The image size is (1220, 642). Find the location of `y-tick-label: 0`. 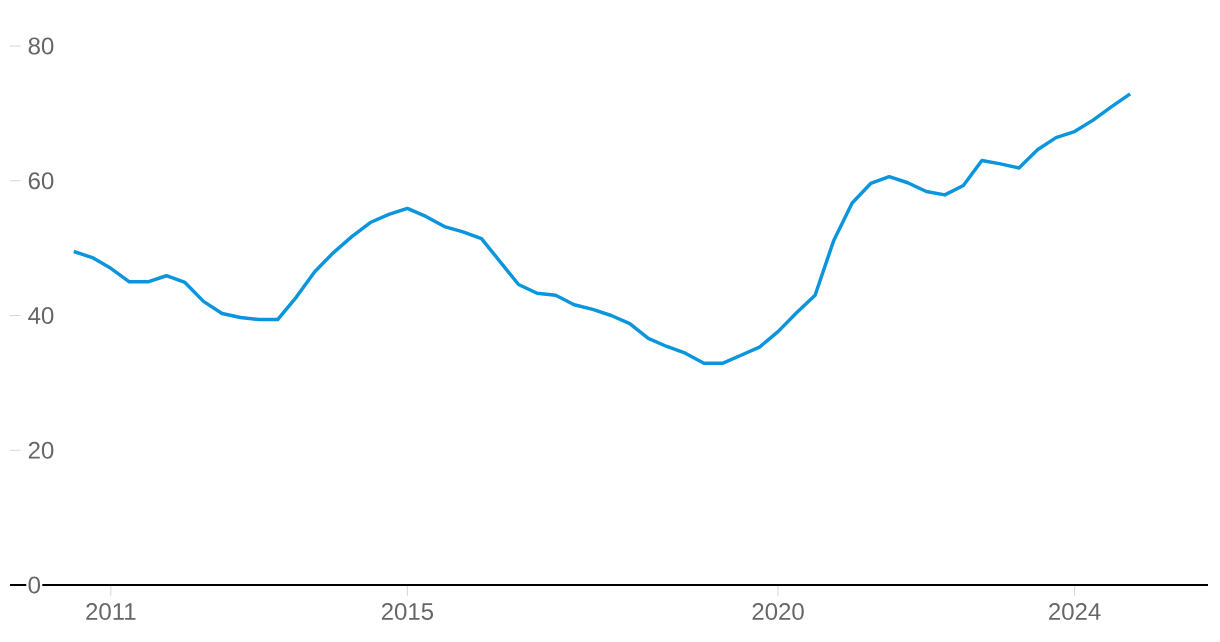

y-tick-label: 0 is located at coordinates (34, 585).